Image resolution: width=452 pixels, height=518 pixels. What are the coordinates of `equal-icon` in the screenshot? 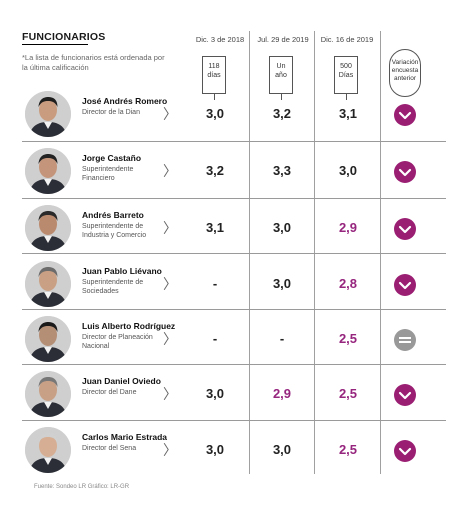 It's located at (405, 340).